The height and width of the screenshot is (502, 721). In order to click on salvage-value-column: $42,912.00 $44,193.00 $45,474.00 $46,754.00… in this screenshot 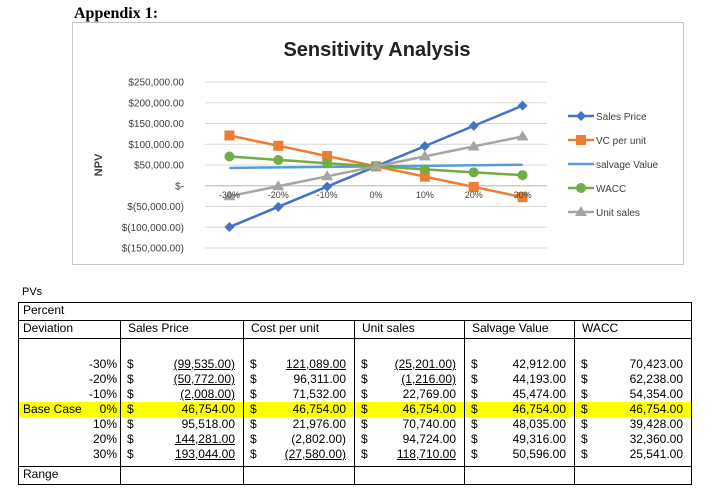, I will do `click(519, 409)`.